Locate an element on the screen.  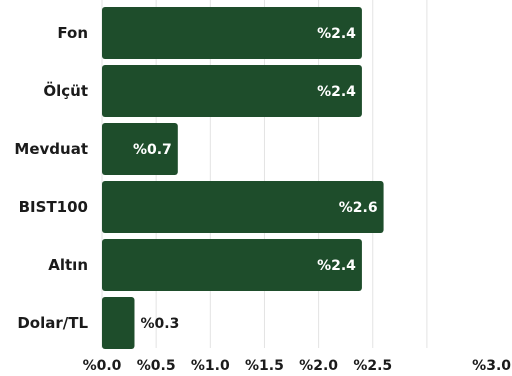
category-label: Altın is located at coordinates (68, 265).